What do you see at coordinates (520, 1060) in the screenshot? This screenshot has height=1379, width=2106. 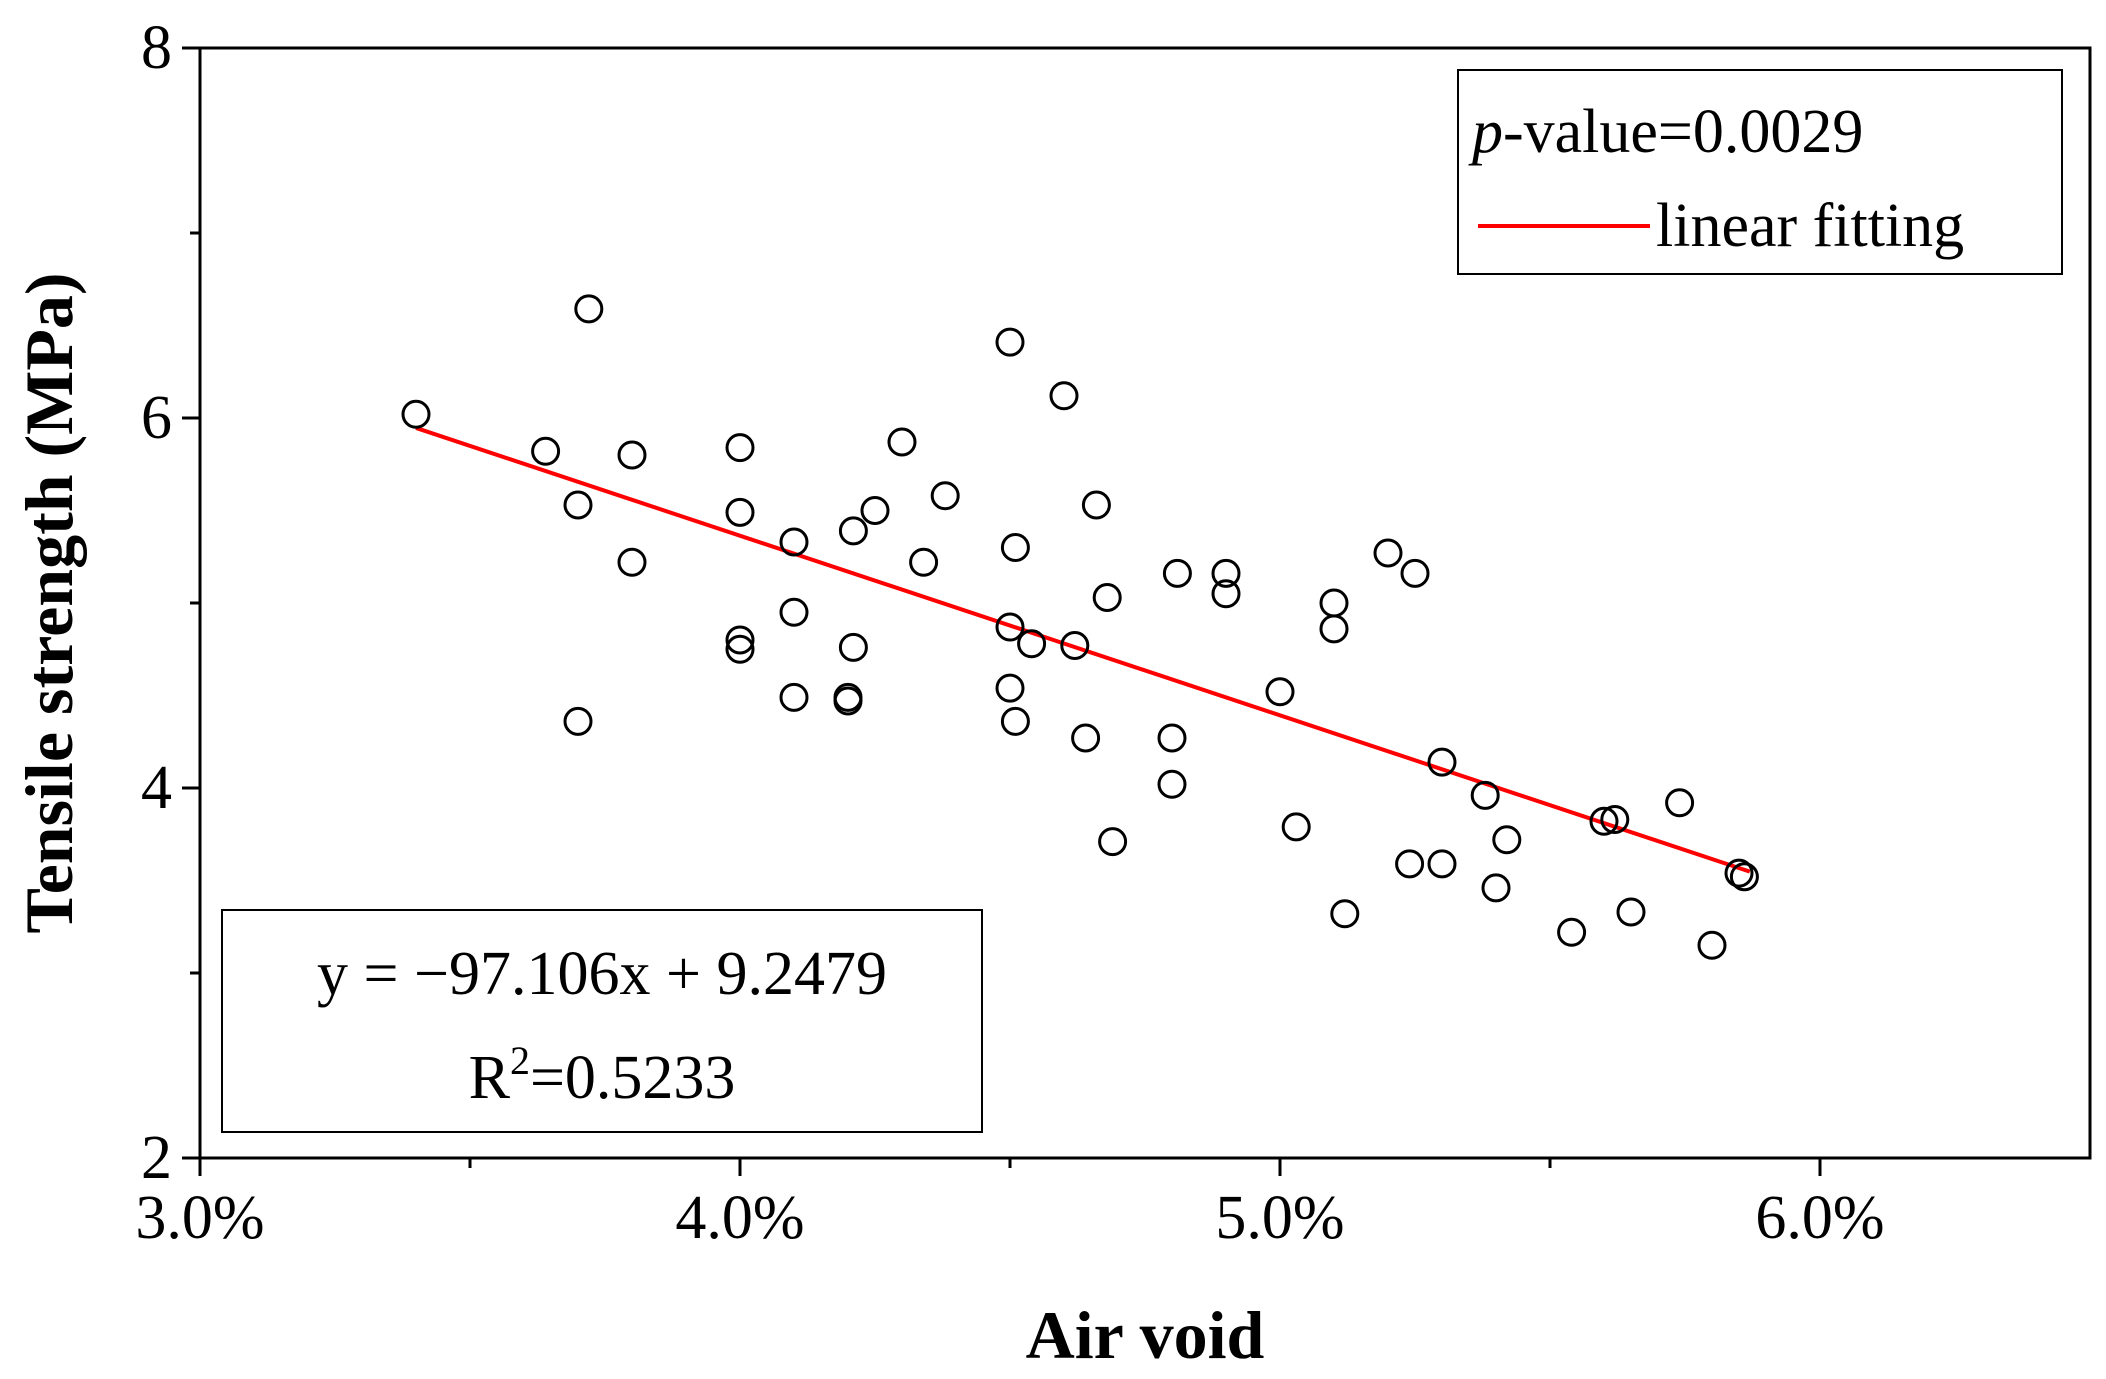 I see `r-squared-superscript: 2` at bounding box center [520, 1060].